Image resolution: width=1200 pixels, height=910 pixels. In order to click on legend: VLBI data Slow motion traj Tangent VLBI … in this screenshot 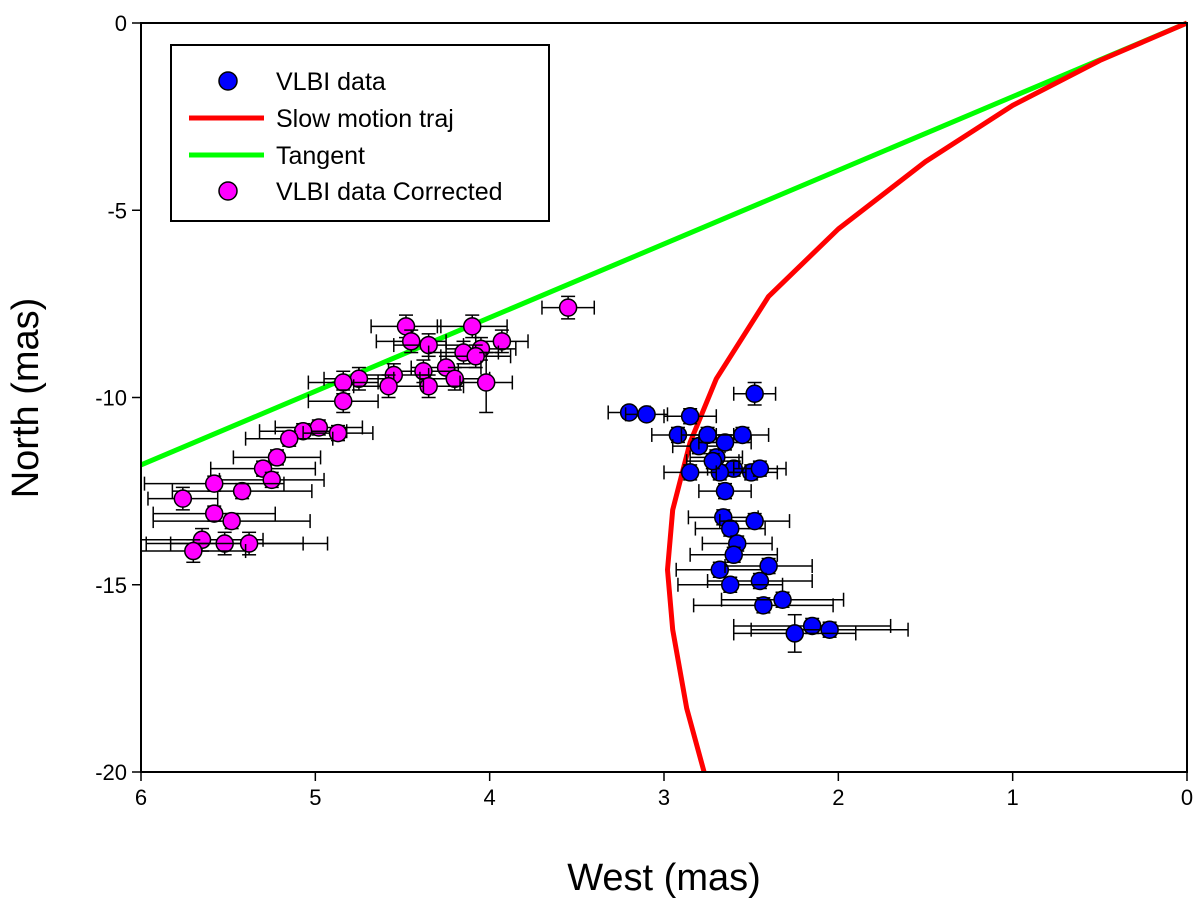, I will do `click(360, 133)`.